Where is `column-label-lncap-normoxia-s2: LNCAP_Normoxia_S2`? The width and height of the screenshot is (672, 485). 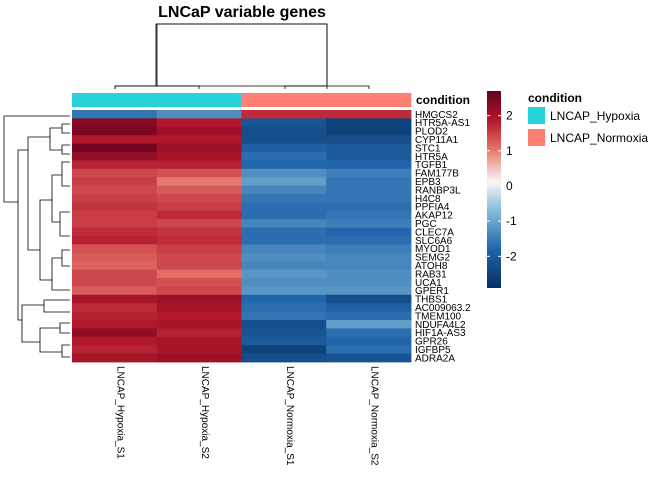 column-label-lncap-normoxia-s2: LNCAP_Normoxia_S2 is located at coordinates (374, 416).